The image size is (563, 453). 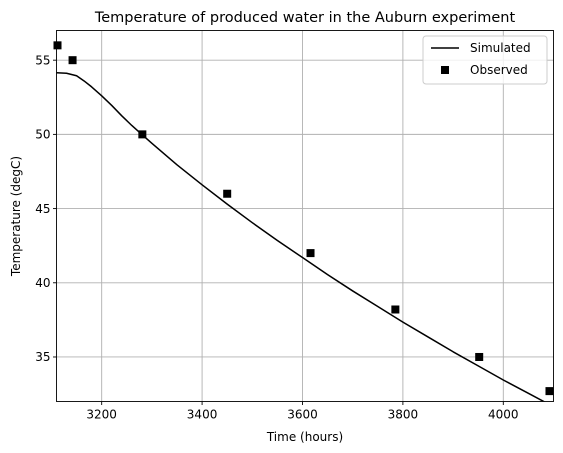 I want to click on legend-simulated-label: Simulated, so click(x=500, y=48).